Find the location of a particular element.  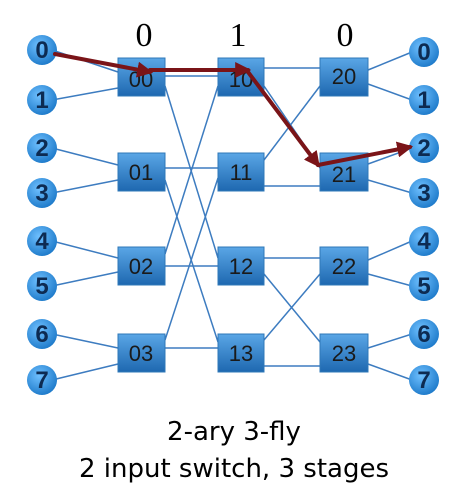

switch-label: 13 is located at coordinates (241, 353).